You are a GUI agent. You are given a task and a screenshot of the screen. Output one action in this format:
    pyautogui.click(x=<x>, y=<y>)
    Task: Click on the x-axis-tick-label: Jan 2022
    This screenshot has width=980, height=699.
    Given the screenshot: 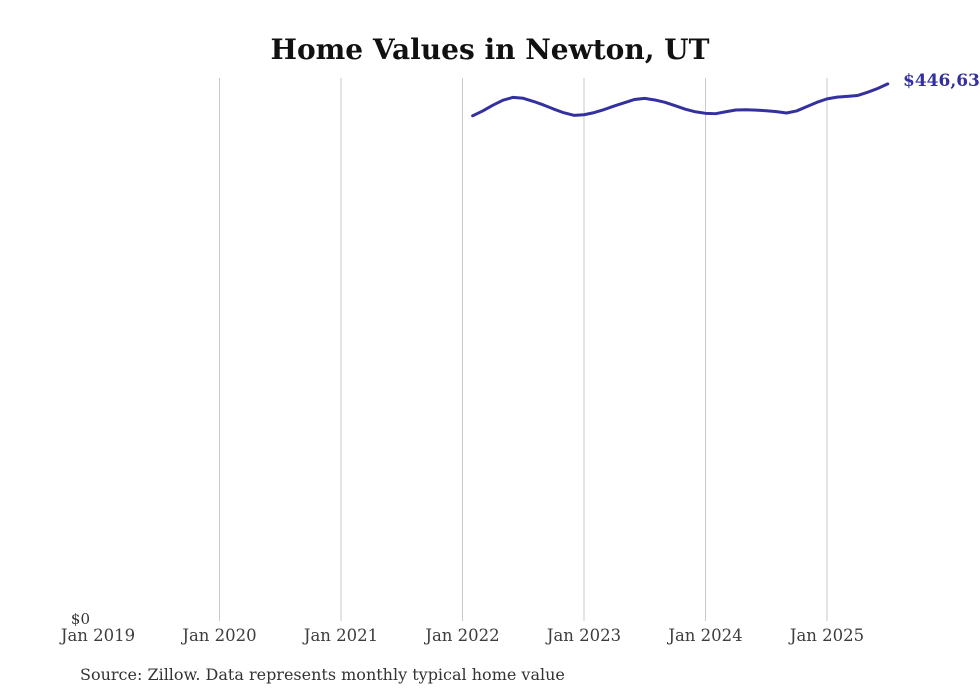 What is the action you would take?
    pyautogui.click(x=461, y=635)
    